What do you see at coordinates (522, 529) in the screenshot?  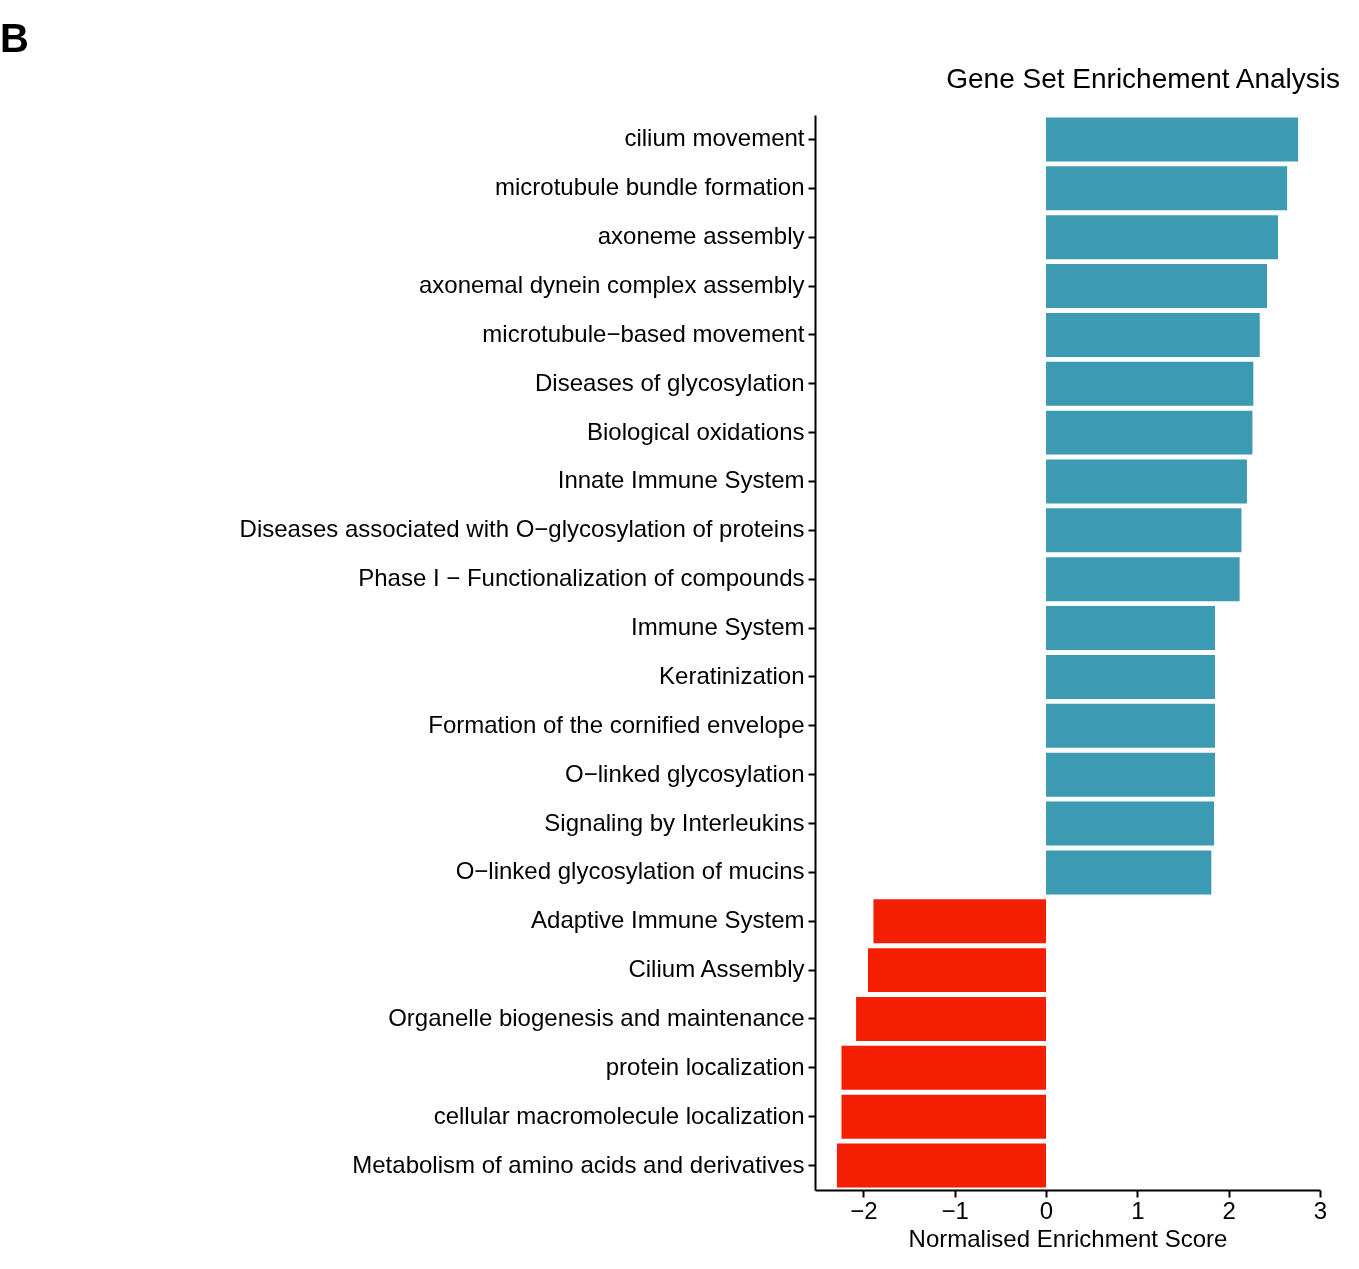 I see `y-tick-label: Diseases associated with O−glycosylation of proteins` at bounding box center [522, 529].